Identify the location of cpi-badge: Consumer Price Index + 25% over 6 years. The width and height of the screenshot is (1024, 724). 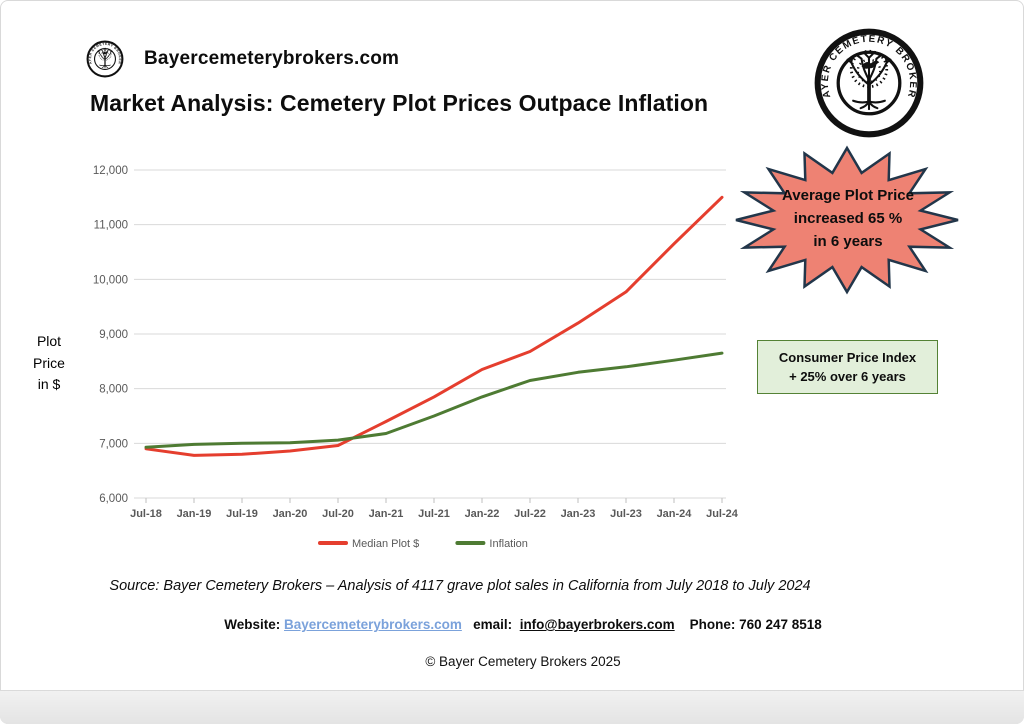
(847, 367).